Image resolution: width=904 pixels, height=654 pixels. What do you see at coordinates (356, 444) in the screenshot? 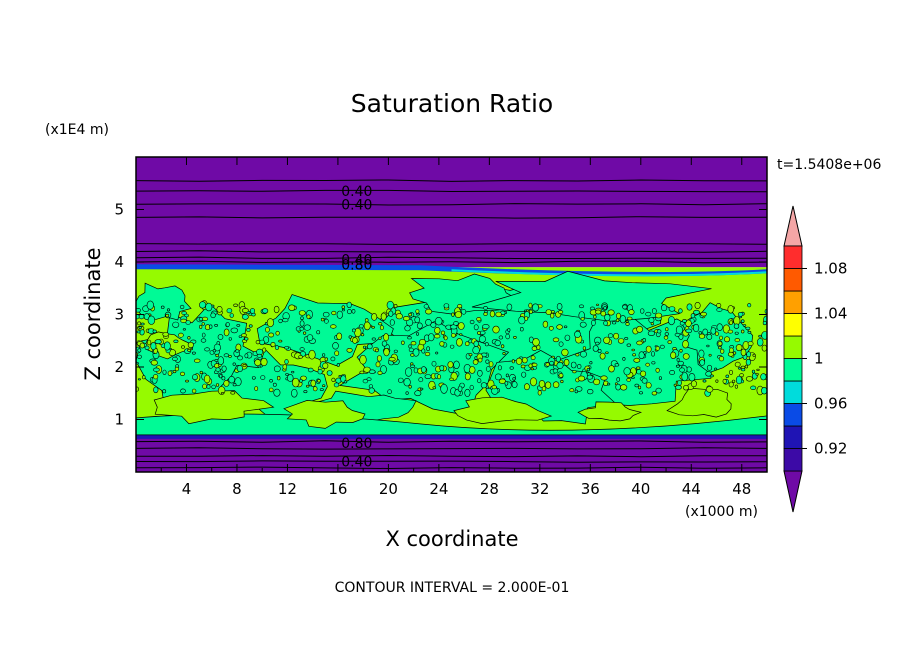
I see `contour-label: 0.80` at bounding box center [356, 444].